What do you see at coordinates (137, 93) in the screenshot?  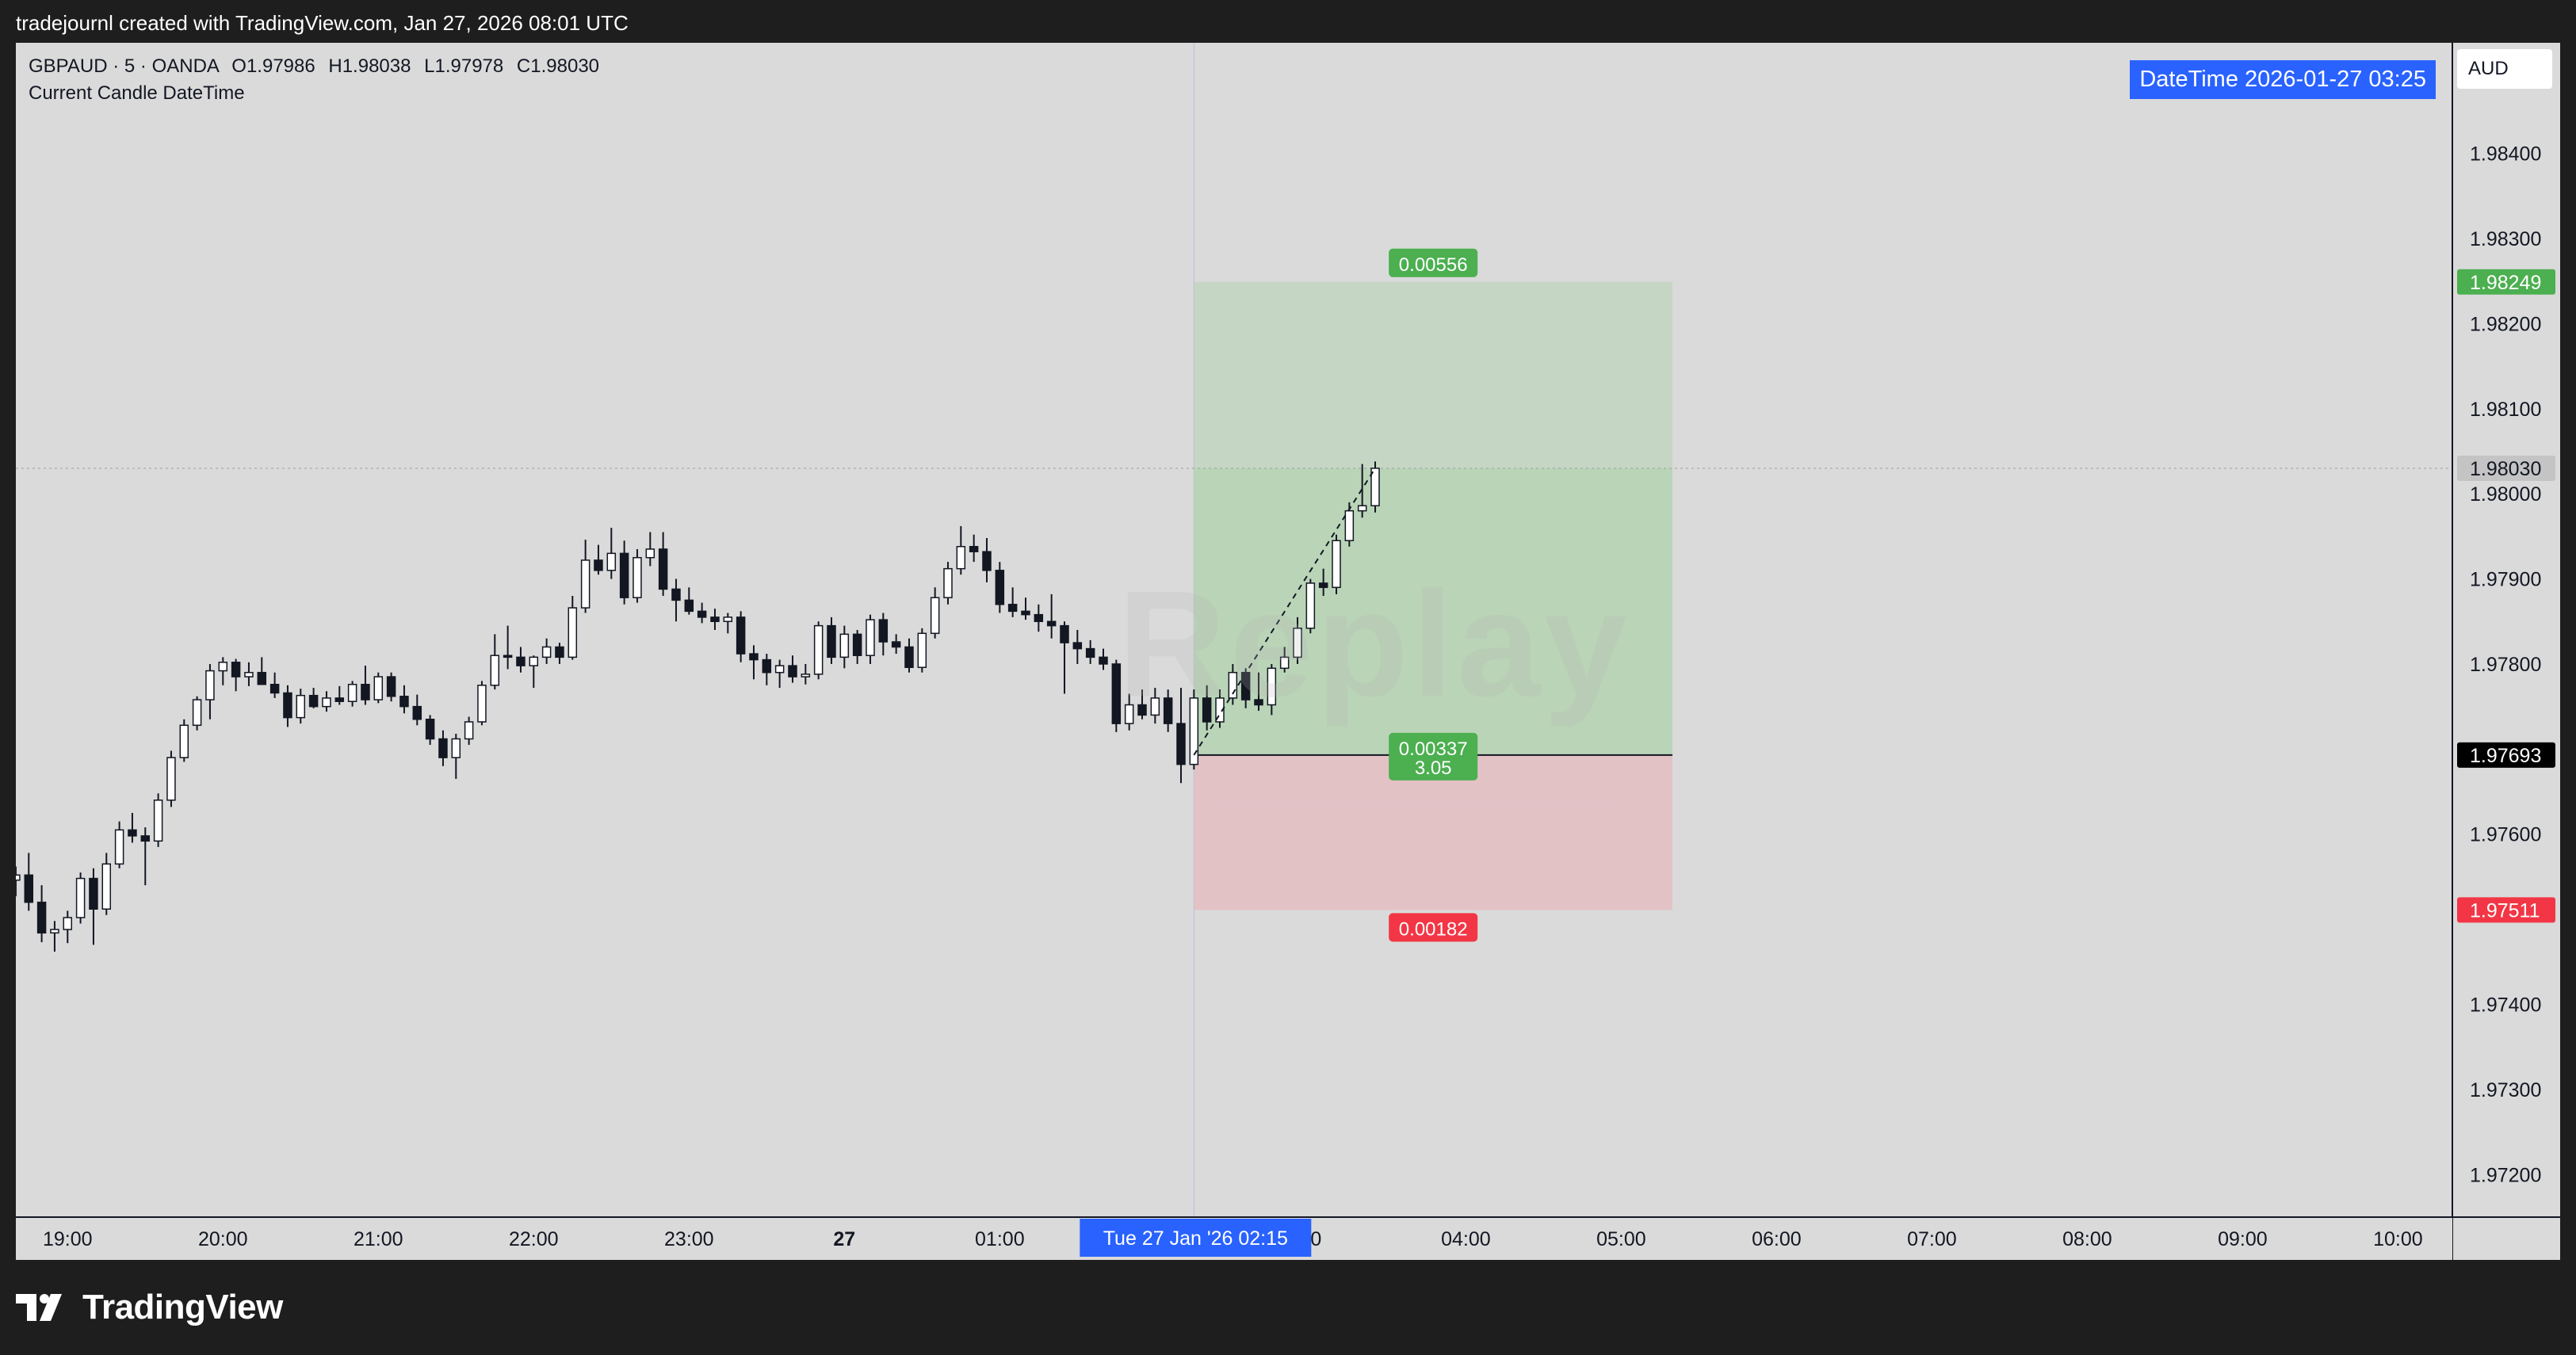 I see `indicator-legend: Current Candle DateTime` at bounding box center [137, 93].